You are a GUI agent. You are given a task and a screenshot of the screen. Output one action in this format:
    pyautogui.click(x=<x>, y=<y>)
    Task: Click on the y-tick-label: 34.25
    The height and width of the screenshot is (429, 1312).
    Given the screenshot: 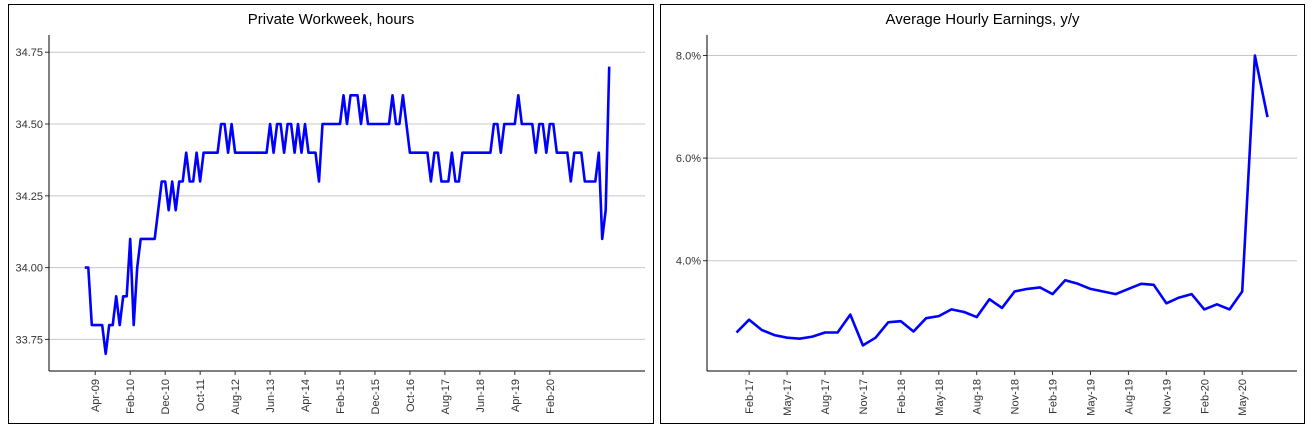 What is the action you would take?
    pyautogui.click(x=29, y=197)
    